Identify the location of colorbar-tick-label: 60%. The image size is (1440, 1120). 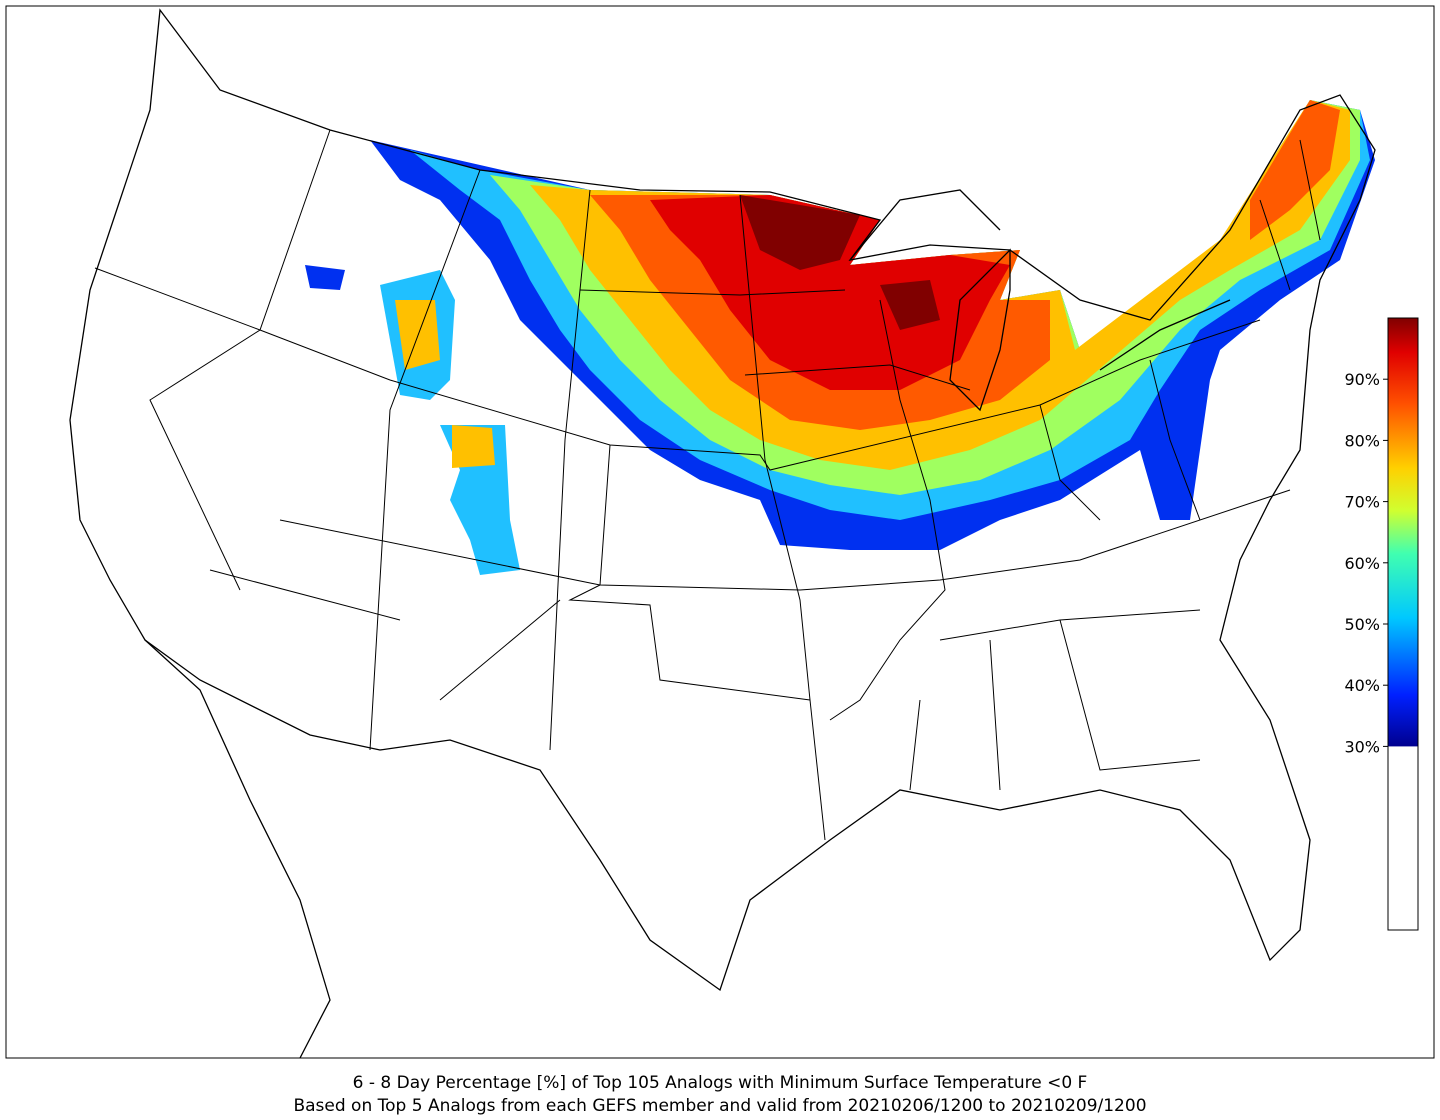
(1362, 563).